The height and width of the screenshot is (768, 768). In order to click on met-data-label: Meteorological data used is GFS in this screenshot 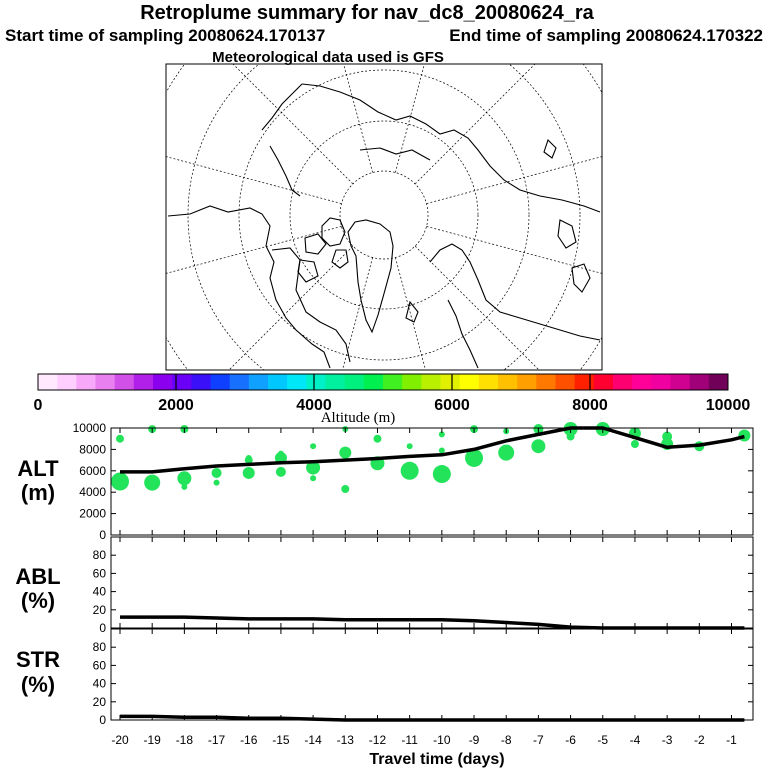, I will do `click(328, 57)`.